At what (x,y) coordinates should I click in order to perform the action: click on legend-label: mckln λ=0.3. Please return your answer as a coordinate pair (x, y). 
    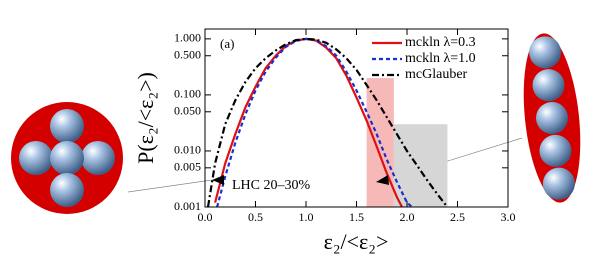
    Looking at the image, I should click on (440, 42).